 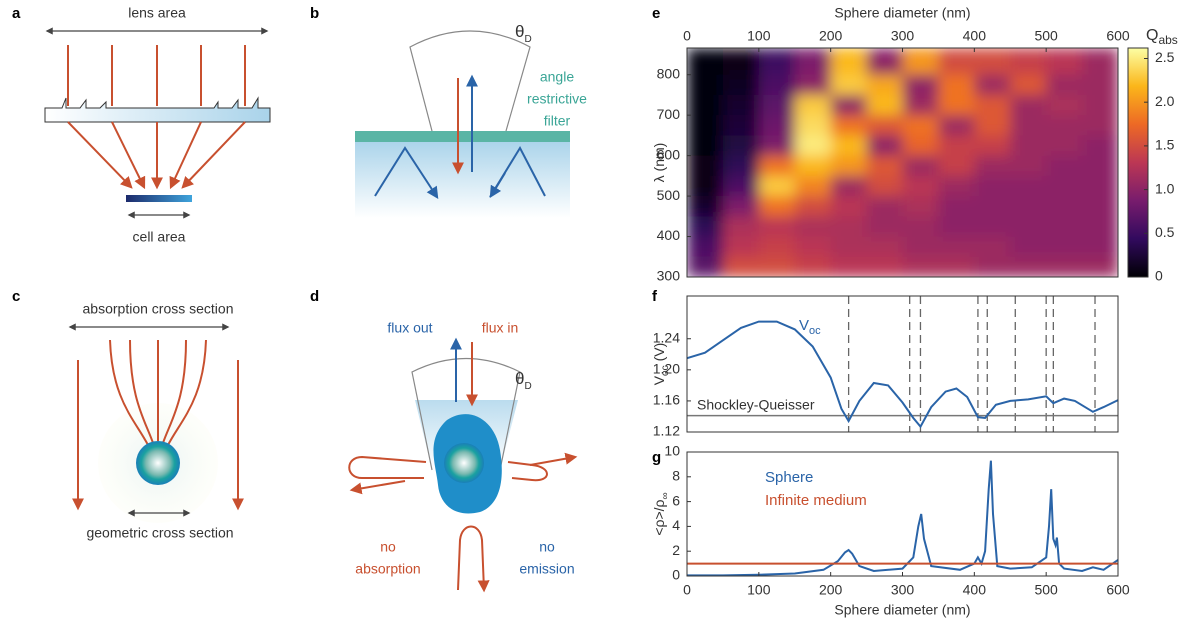 What do you see at coordinates (659, 517) in the screenshot?
I see `y-axis-label-main: <ρ>/ρ` at bounding box center [659, 517].